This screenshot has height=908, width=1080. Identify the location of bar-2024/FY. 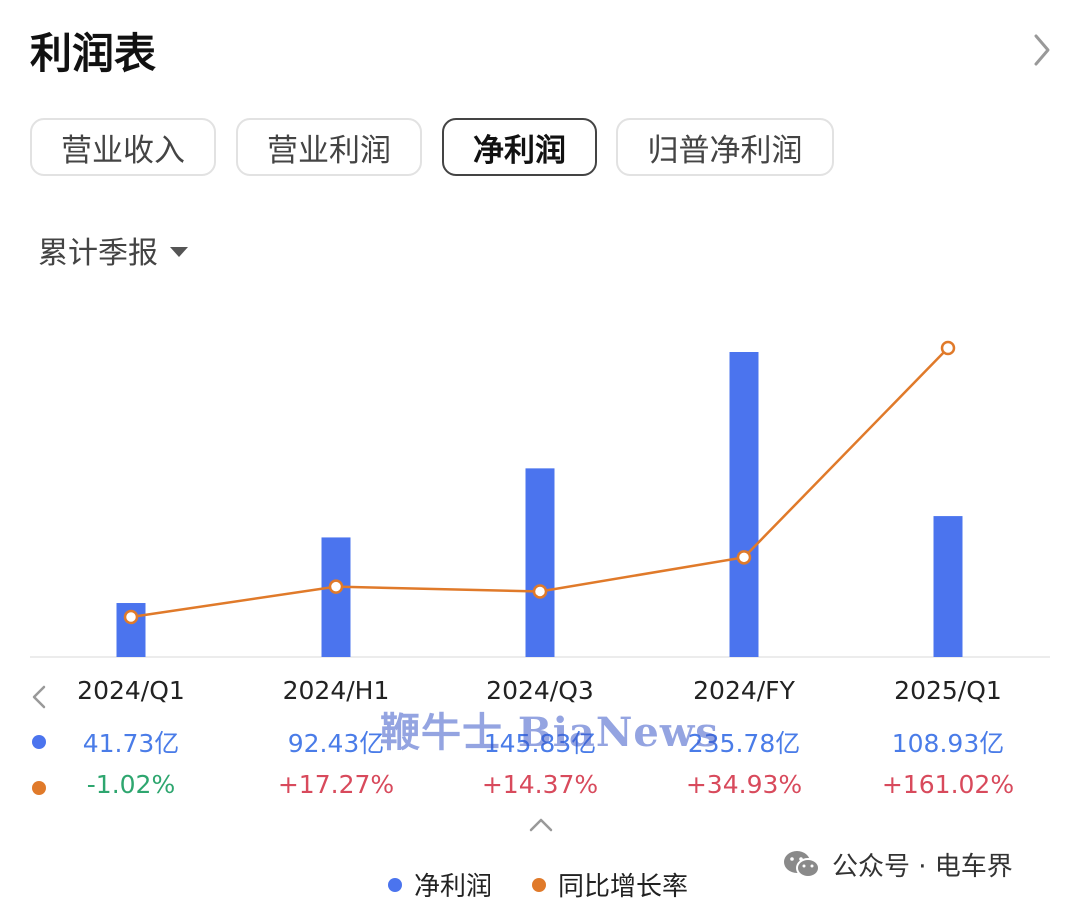
(744, 504).